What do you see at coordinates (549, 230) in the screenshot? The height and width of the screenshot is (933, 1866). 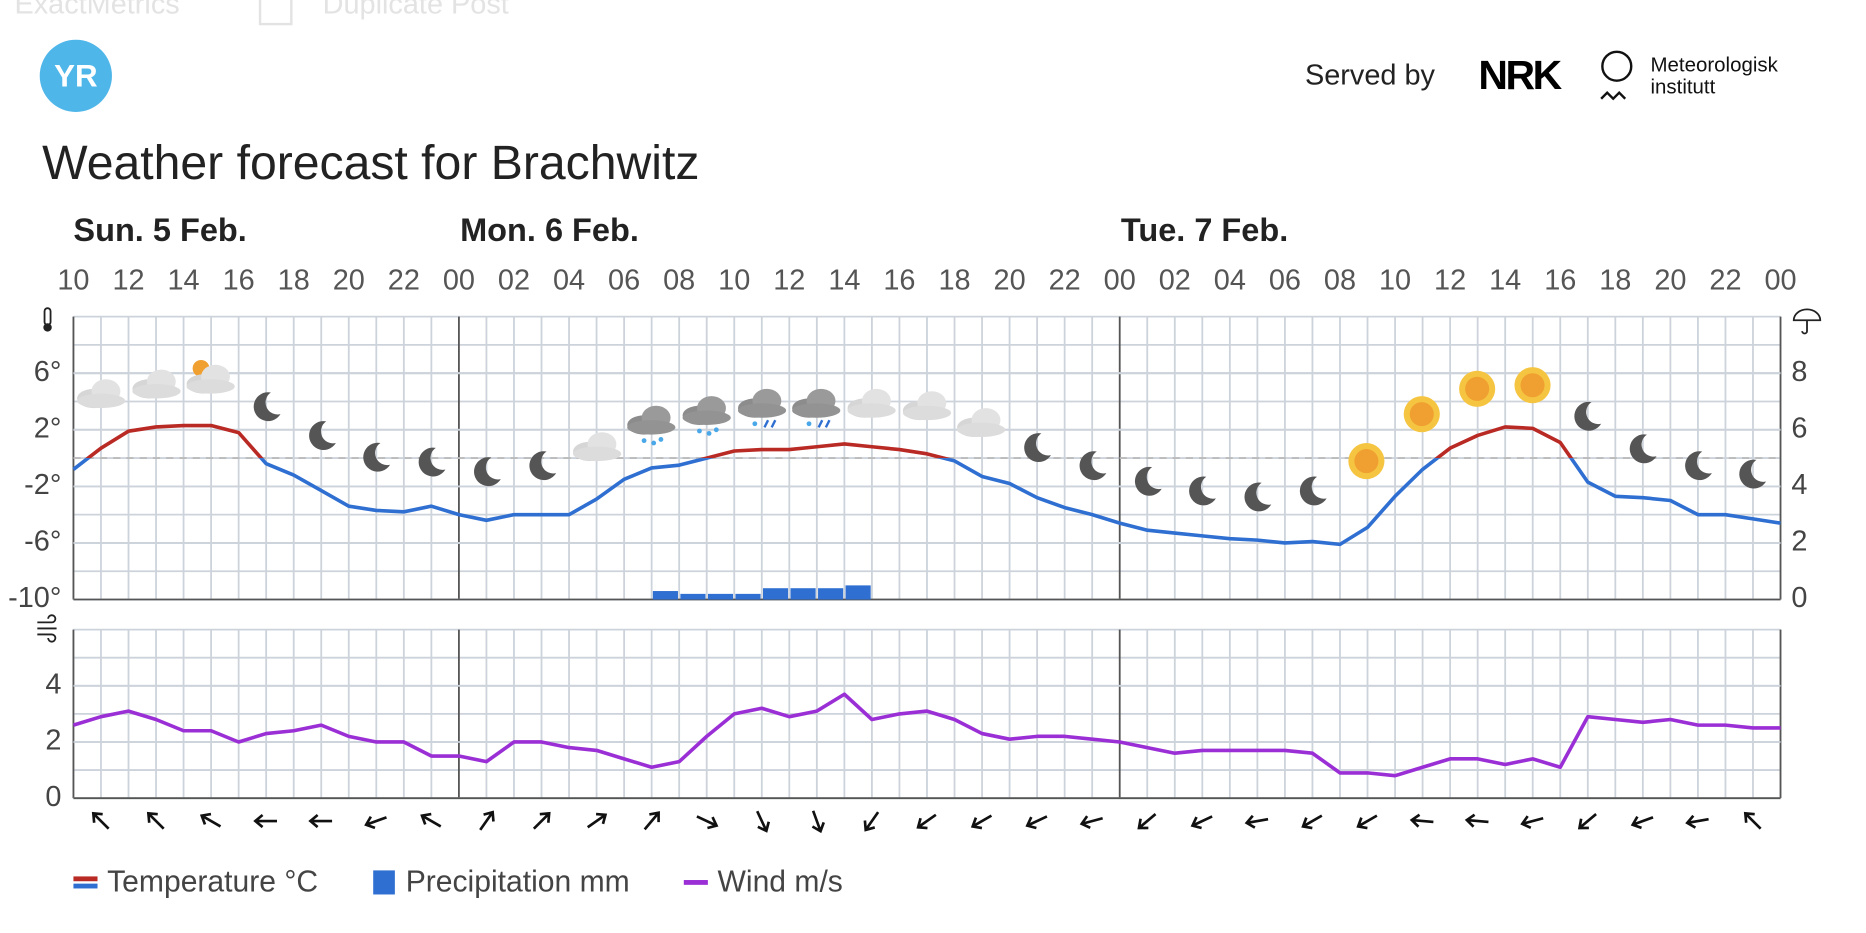 I see `day-label: Mon. 6 Feb.` at bounding box center [549, 230].